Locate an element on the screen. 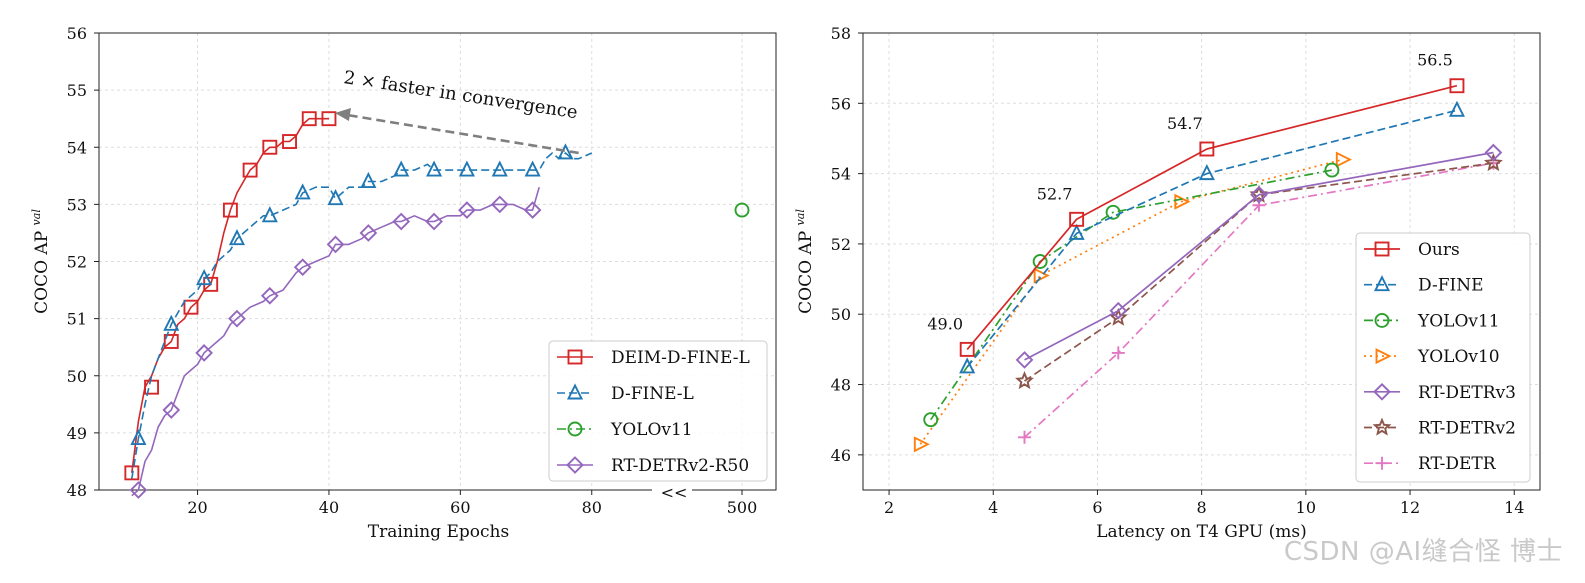 The width and height of the screenshot is (1585, 583). left-xtick-label: 80 is located at coordinates (592, 507).